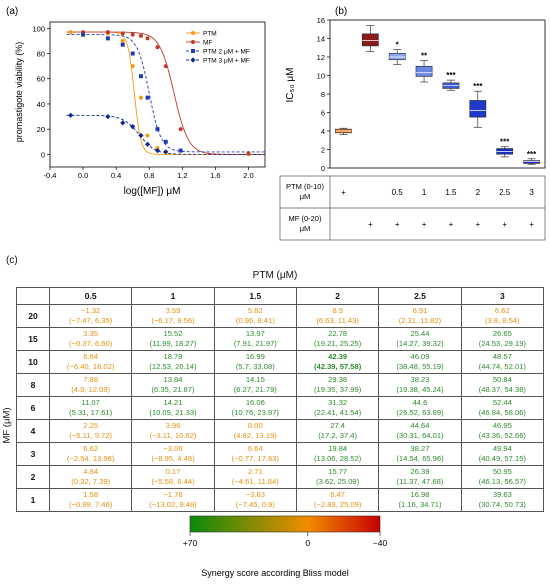 This screenshot has height=587, width=550. I want to click on synergy-cell: 38.23 (19.38, 45.24), so click(420, 385).